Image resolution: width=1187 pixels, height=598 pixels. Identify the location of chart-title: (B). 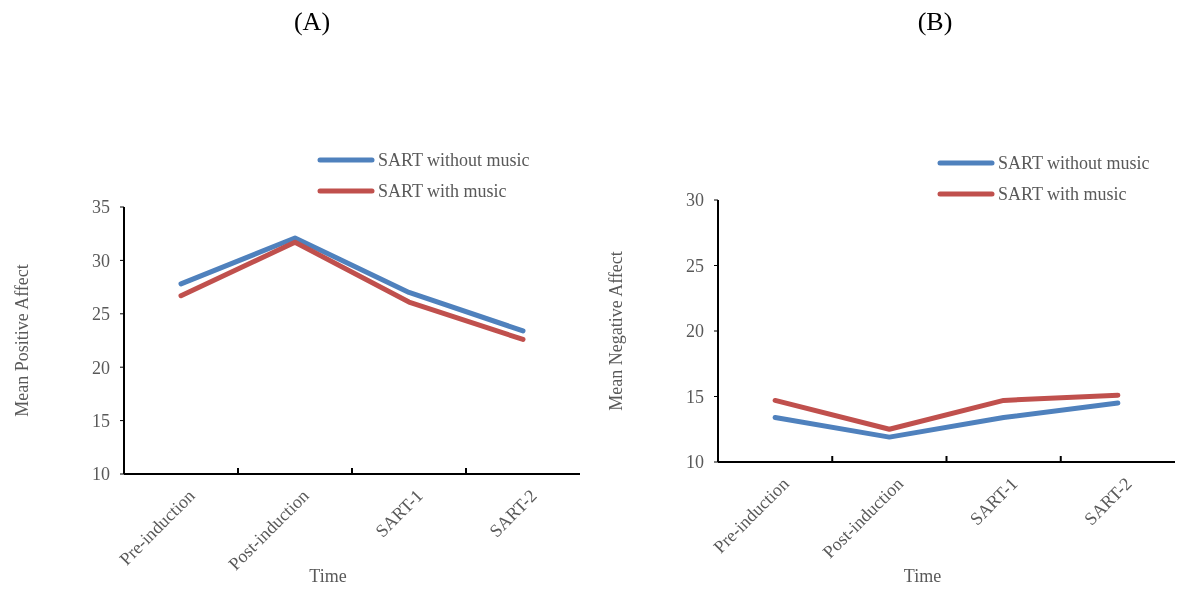
(935, 21).